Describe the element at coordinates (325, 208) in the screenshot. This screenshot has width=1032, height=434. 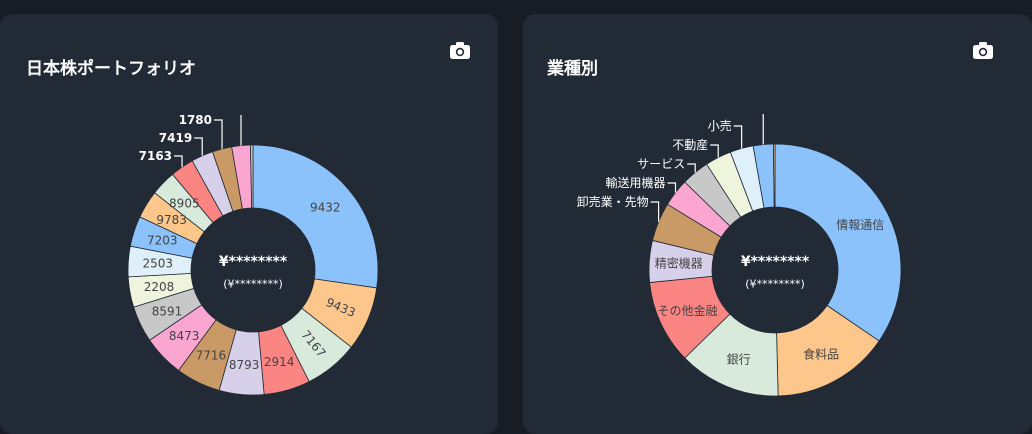
I see `slice-label: 9432` at that location.